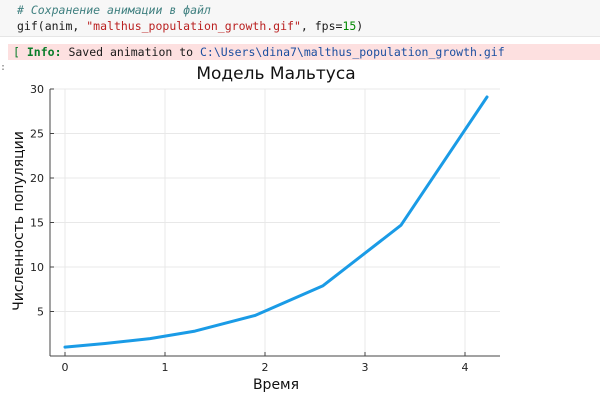 This screenshot has height=400, width=600. What do you see at coordinates (37, 89) in the screenshot?
I see `y-tick-label: 30` at bounding box center [37, 89].